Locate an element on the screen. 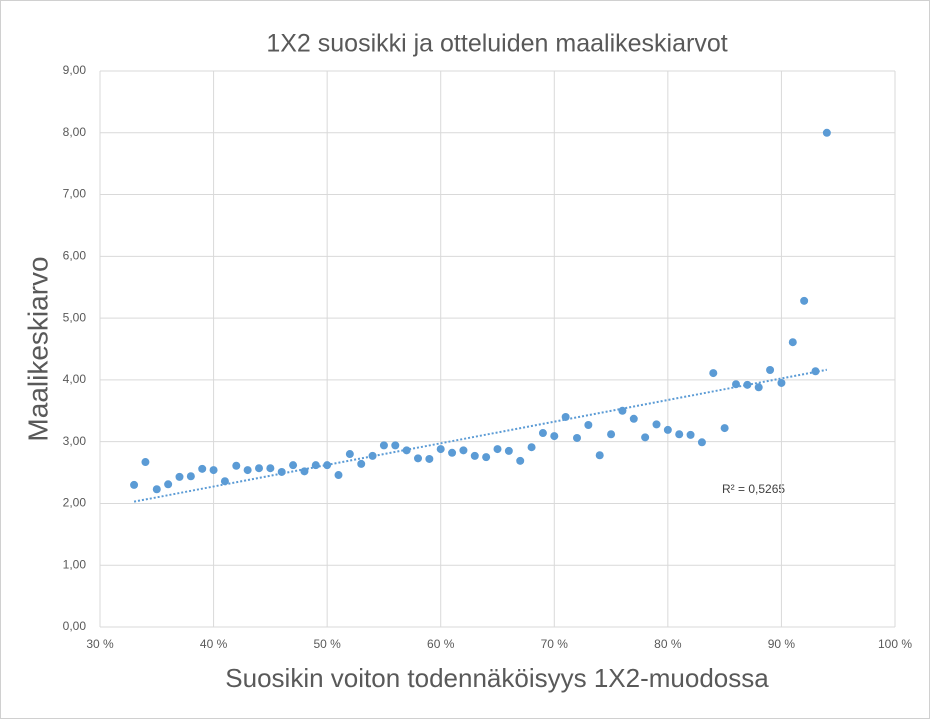 This screenshot has height=724, width=930. y-tick-label: 2,00 is located at coordinates (75, 503).